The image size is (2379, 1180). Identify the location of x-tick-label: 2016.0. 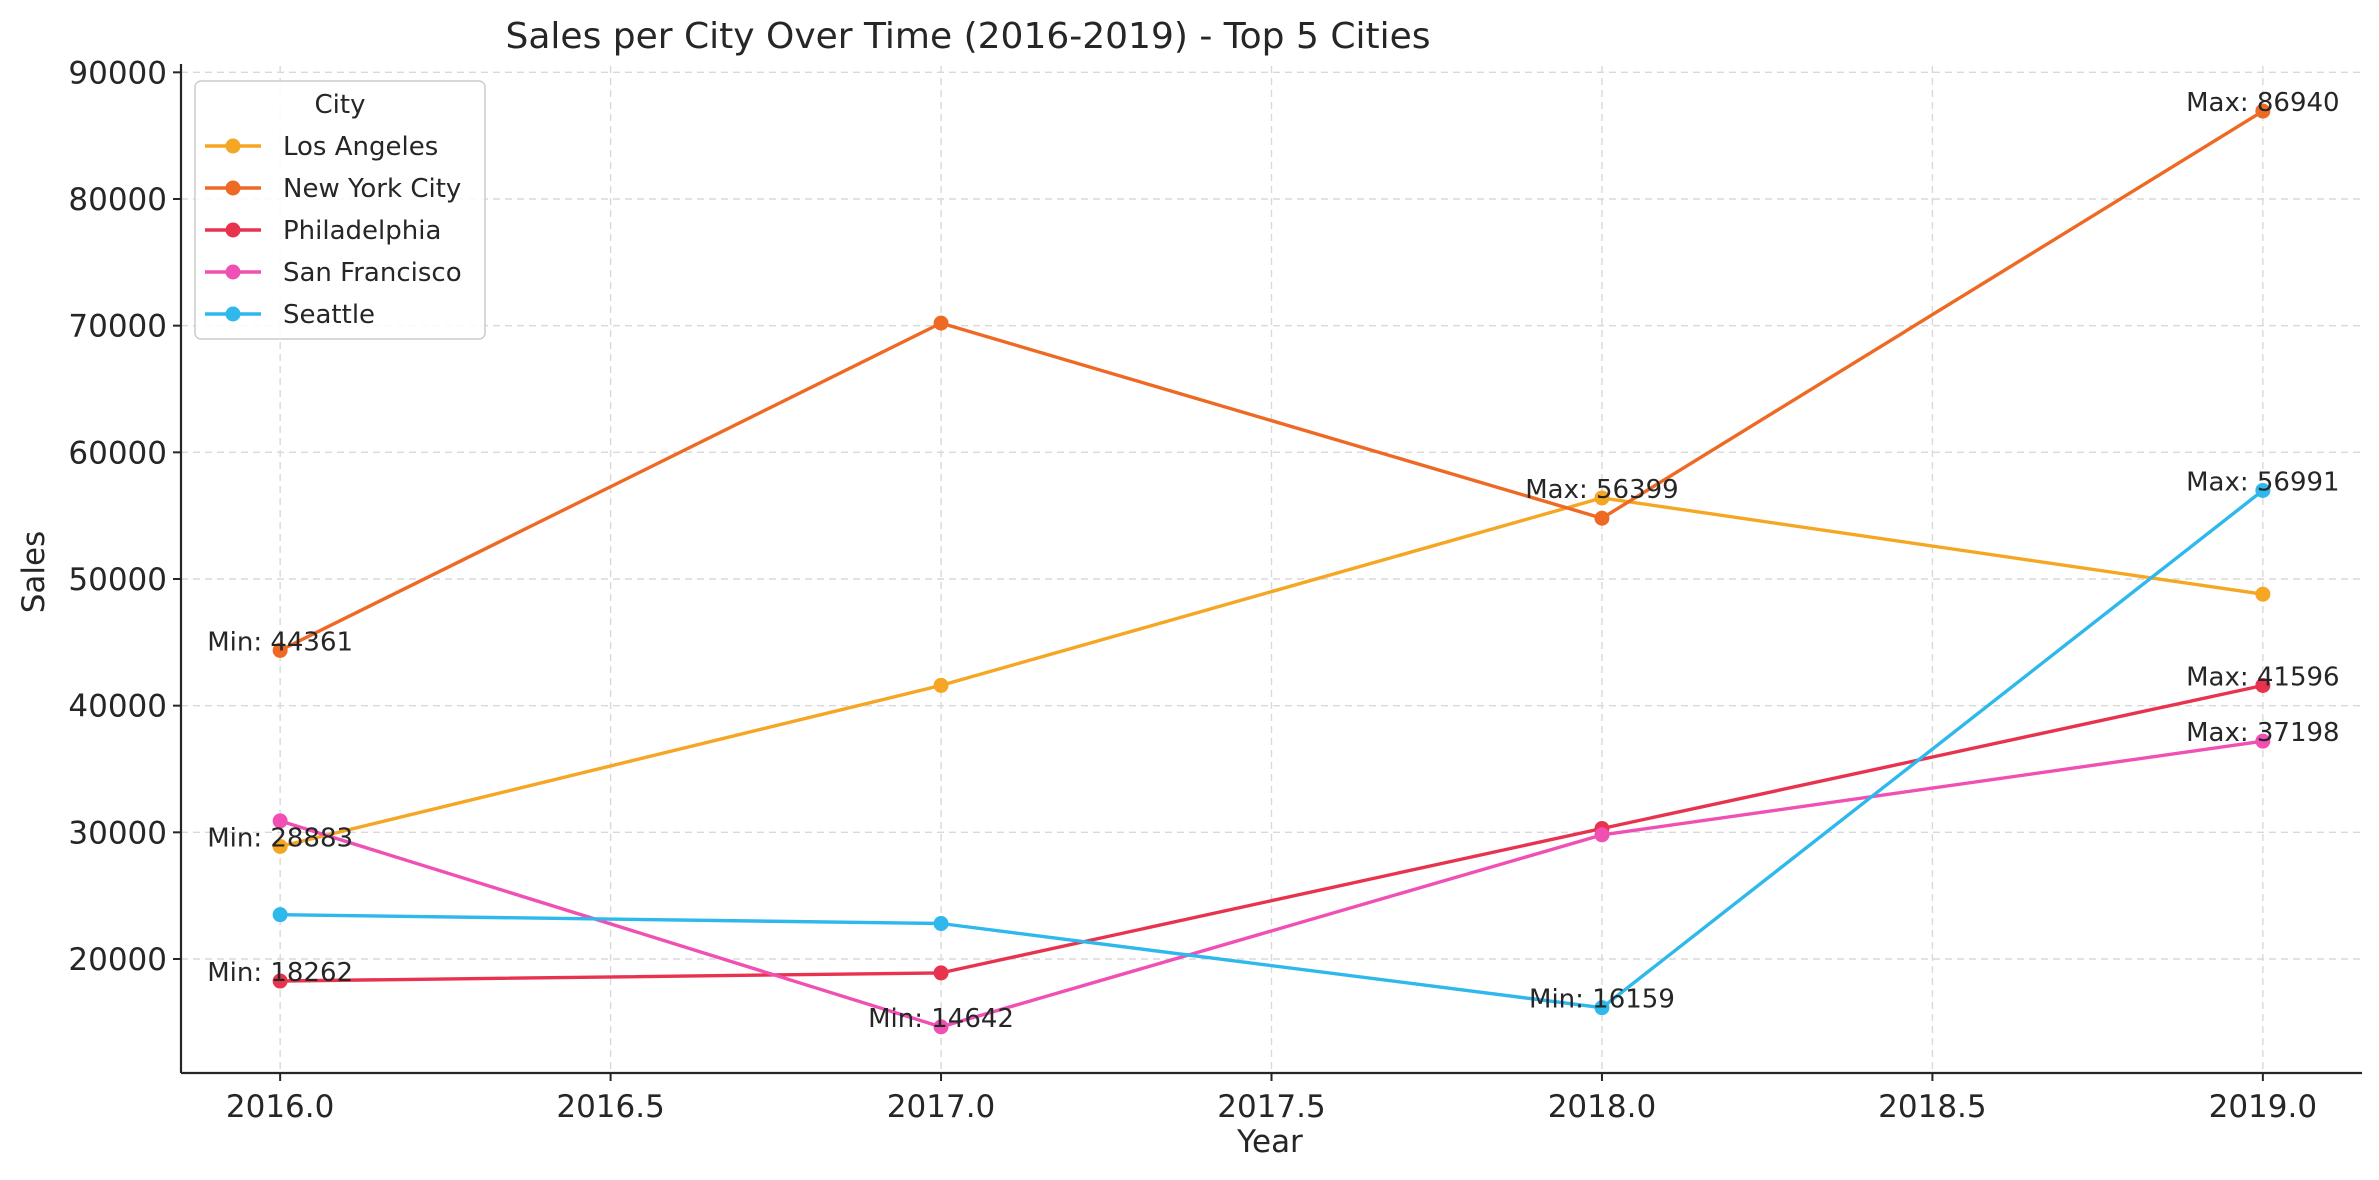
(280, 1107).